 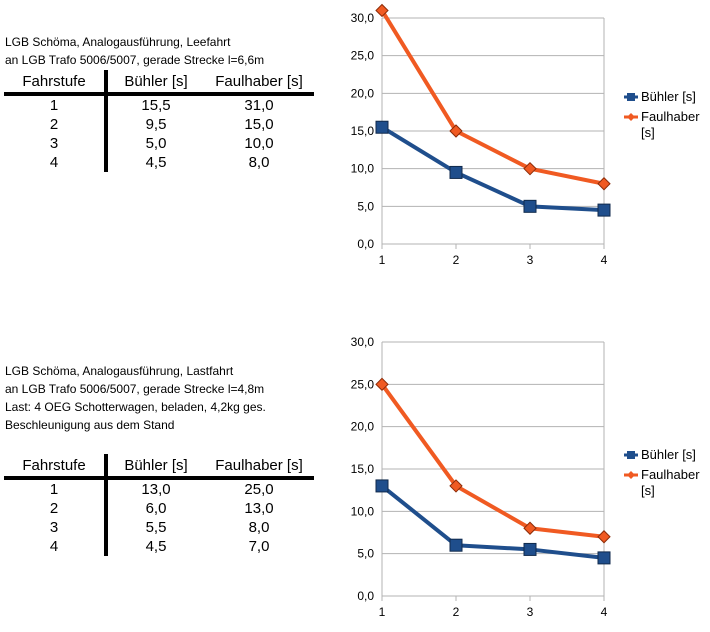 I want to click on table-row: 3 5,5 8,0, so click(x=159, y=527).